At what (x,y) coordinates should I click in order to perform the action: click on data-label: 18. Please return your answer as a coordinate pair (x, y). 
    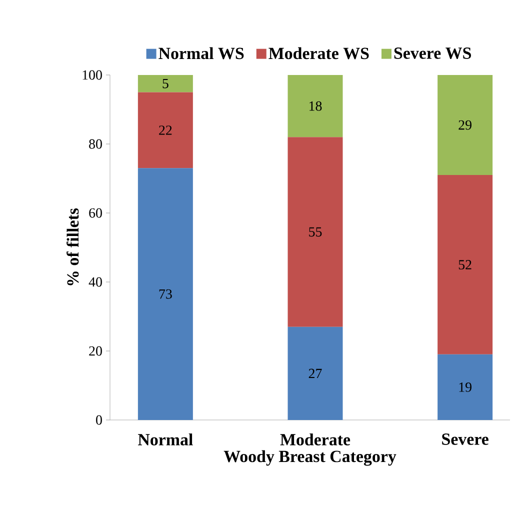
    Looking at the image, I should click on (315, 106).